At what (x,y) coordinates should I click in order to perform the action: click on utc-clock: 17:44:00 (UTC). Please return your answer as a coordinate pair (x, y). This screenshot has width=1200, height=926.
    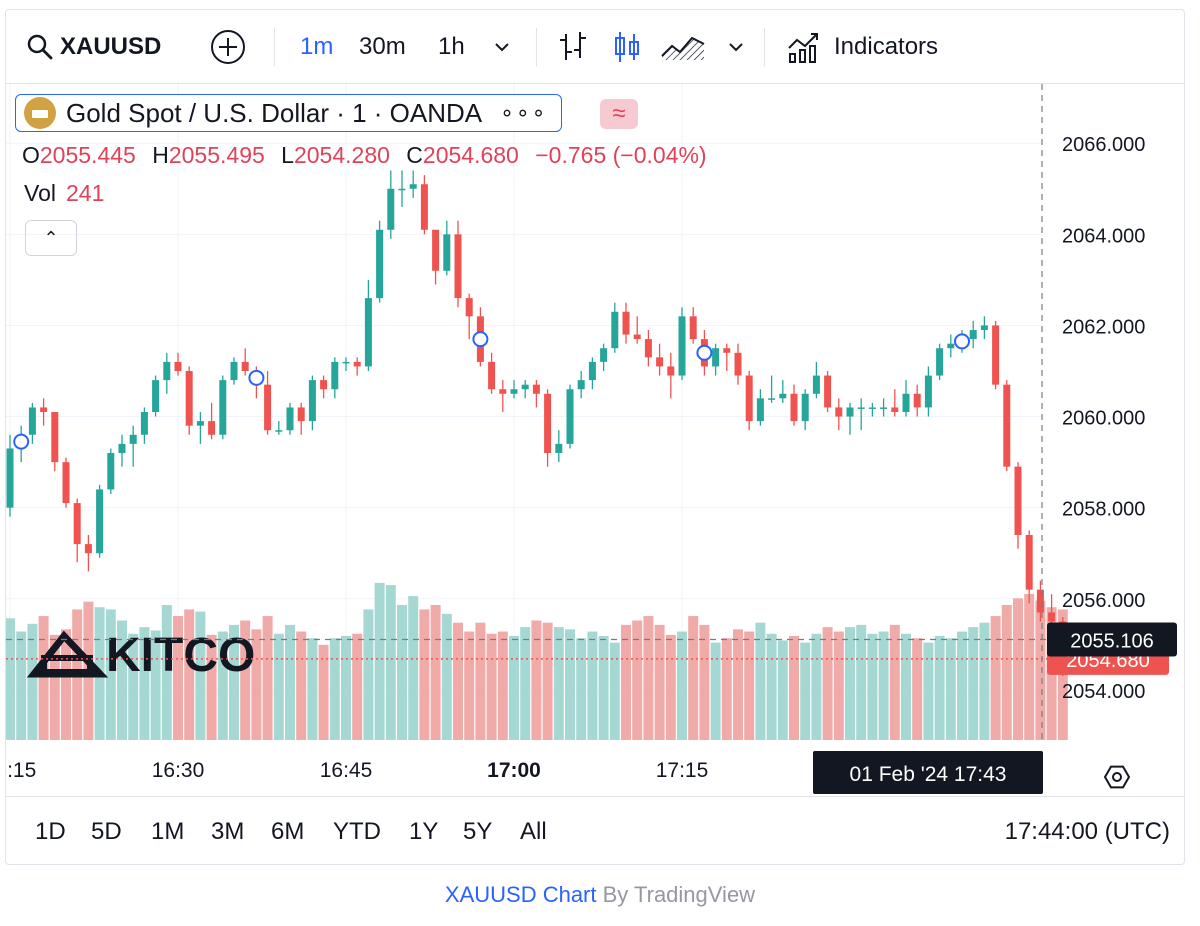
    Looking at the image, I should click on (1087, 831).